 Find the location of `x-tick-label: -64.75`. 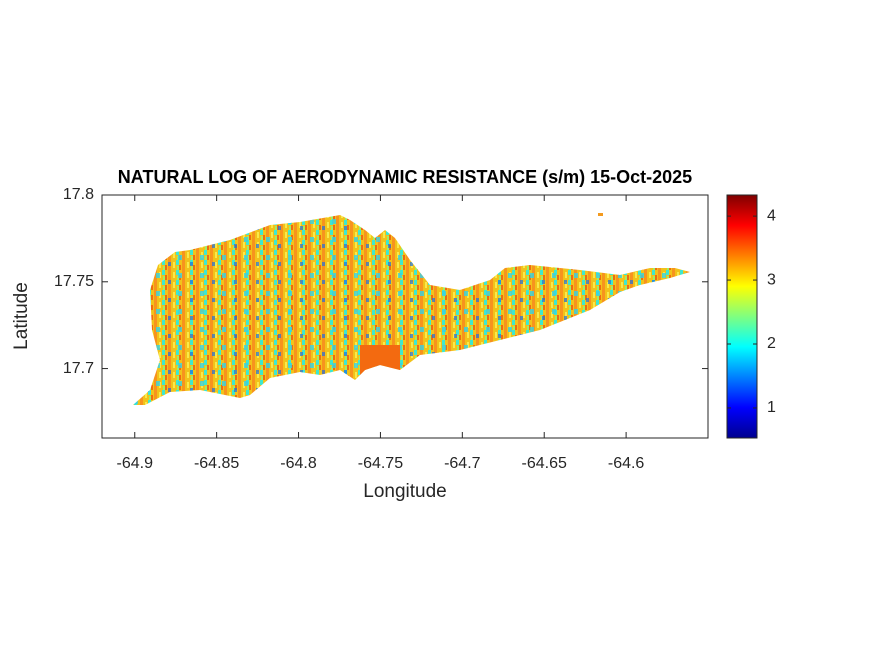

x-tick-label: -64.75 is located at coordinates (380, 463).